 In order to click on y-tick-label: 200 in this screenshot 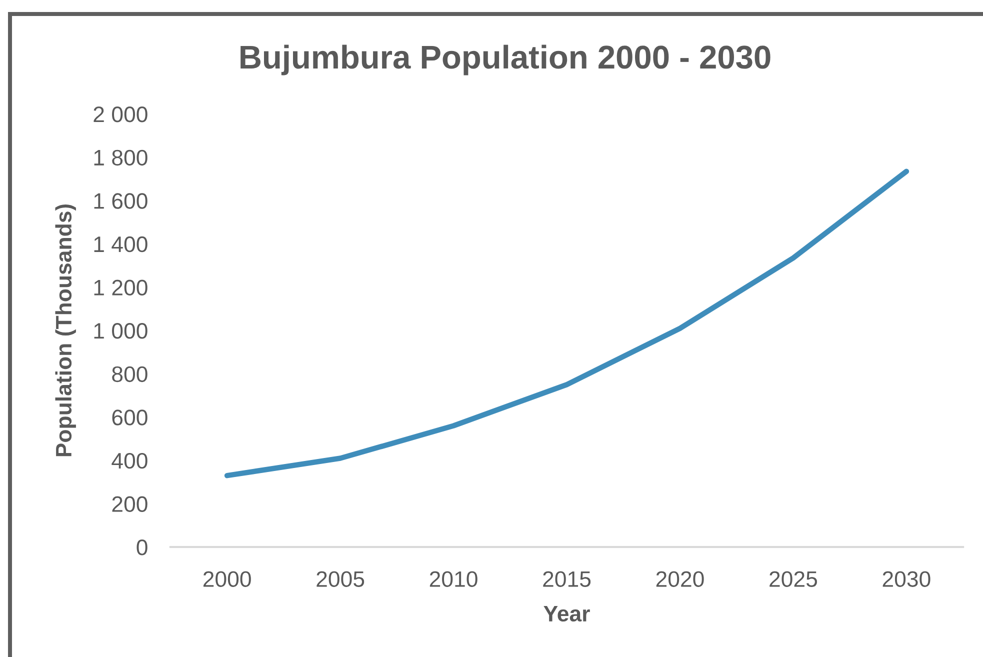, I will do `click(130, 504)`.